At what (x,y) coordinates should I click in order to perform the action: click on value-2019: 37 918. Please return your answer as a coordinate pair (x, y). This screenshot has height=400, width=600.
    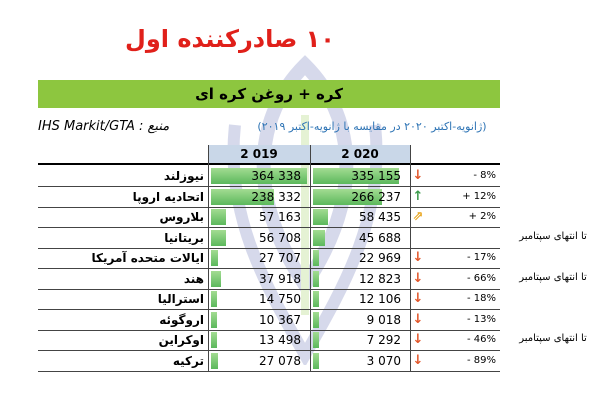
    Looking at the image, I should click on (280, 278).